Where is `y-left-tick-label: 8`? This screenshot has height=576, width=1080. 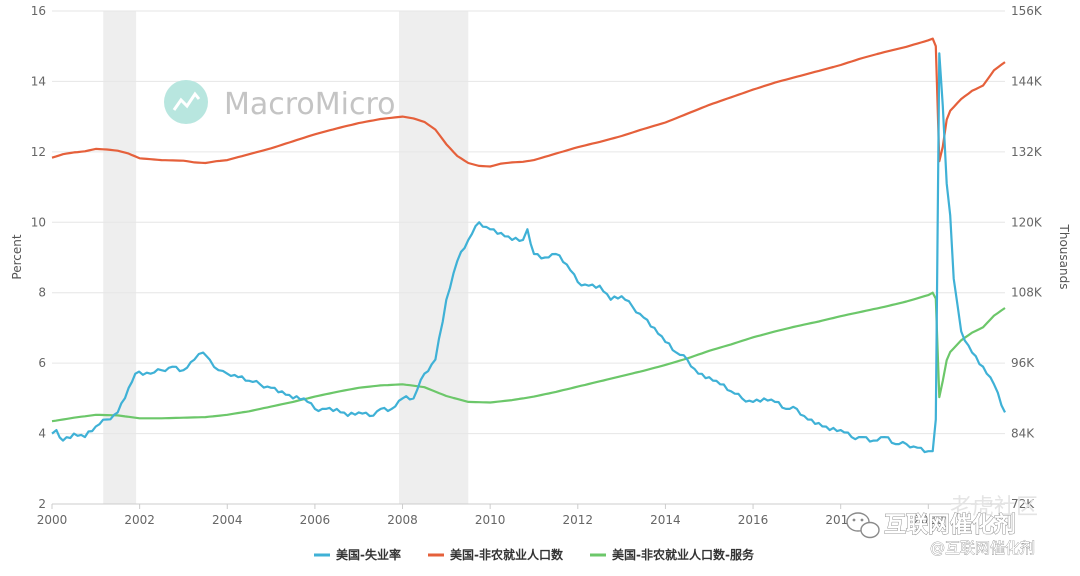 y-left-tick-label: 8 is located at coordinates (42, 293).